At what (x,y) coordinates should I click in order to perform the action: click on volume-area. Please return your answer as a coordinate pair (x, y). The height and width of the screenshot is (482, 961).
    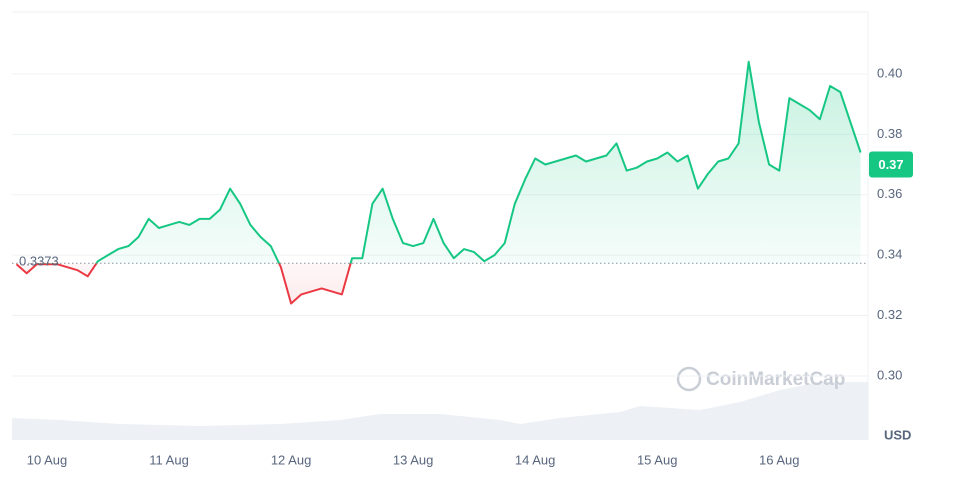
    Looking at the image, I should click on (440, 411).